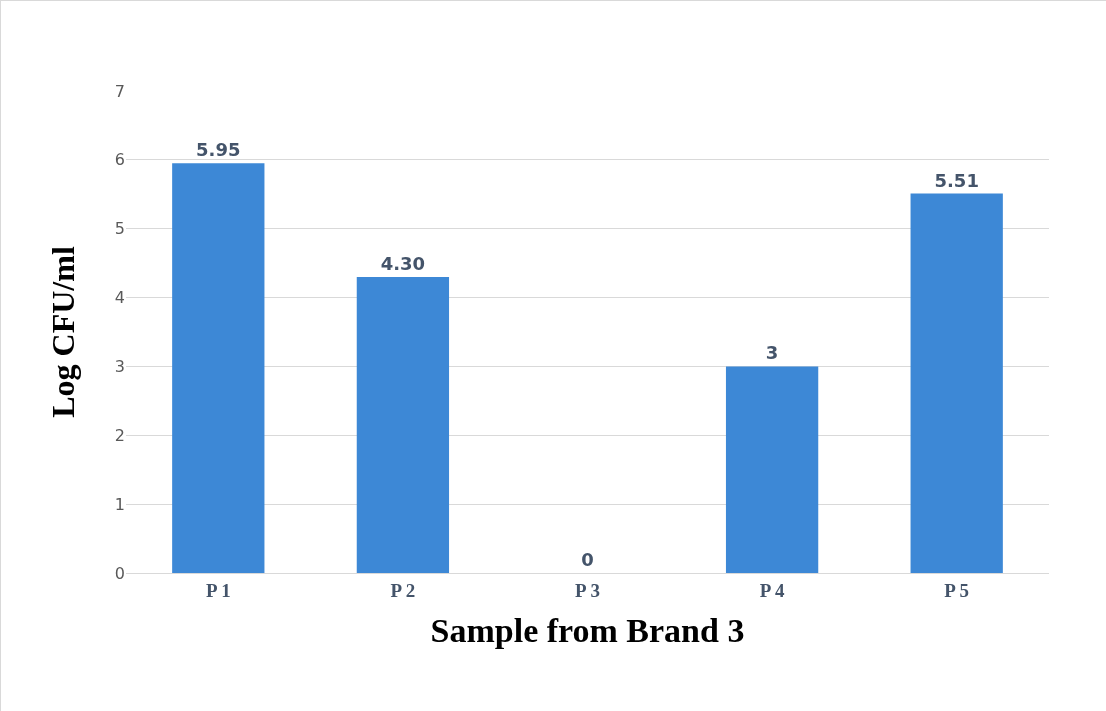  Describe the element at coordinates (587, 559) in the screenshot. I see `data-label: 0` at that location.